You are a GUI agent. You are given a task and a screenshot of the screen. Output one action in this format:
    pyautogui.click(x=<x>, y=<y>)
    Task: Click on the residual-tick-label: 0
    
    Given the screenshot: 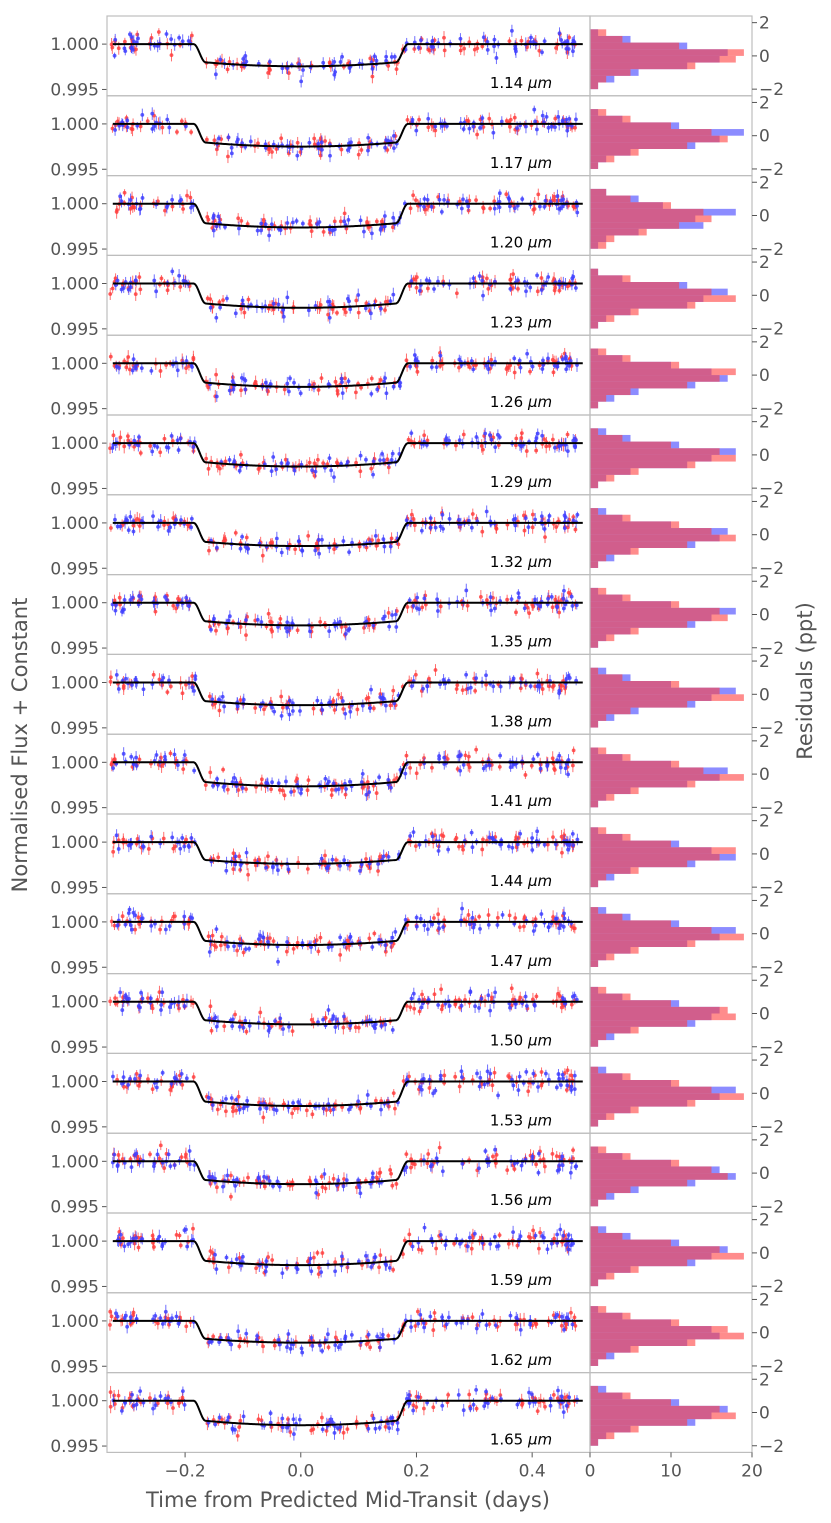 What is the action you would take?
    pyautogui.click(x=764, y=775)
    